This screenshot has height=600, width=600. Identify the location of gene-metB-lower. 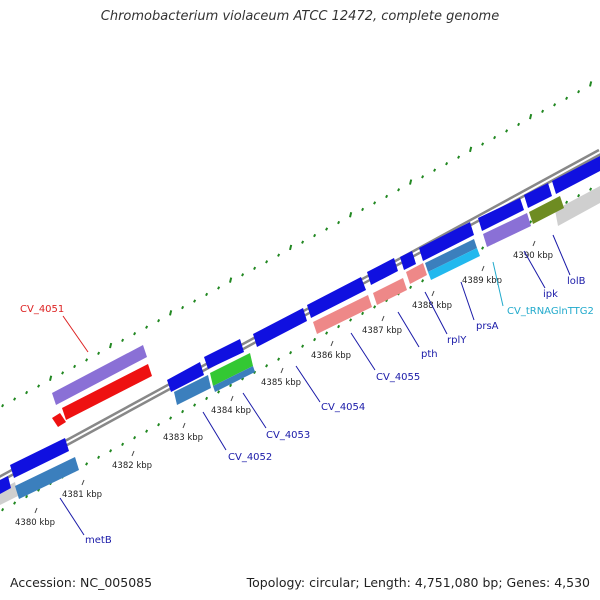
(47, 478).